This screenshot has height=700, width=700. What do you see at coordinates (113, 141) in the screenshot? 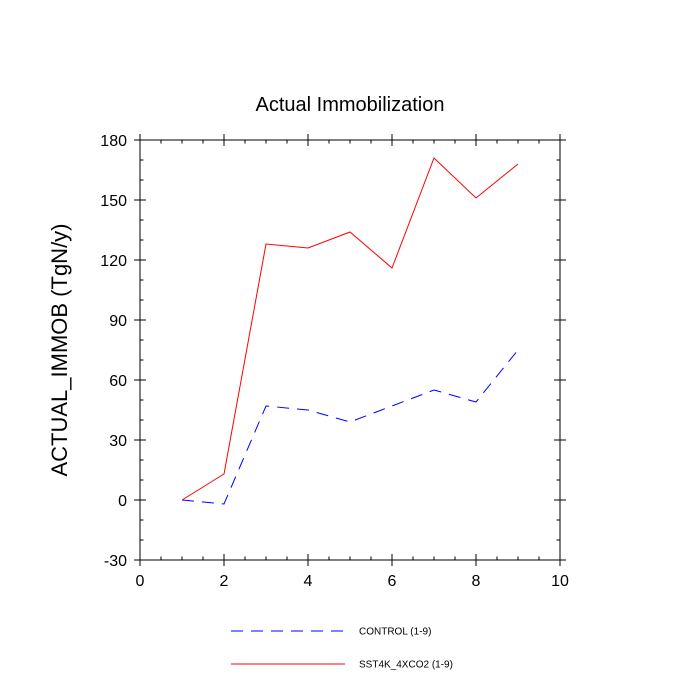
I see `y-tick-label: 180` at bounding box center [113, 141].